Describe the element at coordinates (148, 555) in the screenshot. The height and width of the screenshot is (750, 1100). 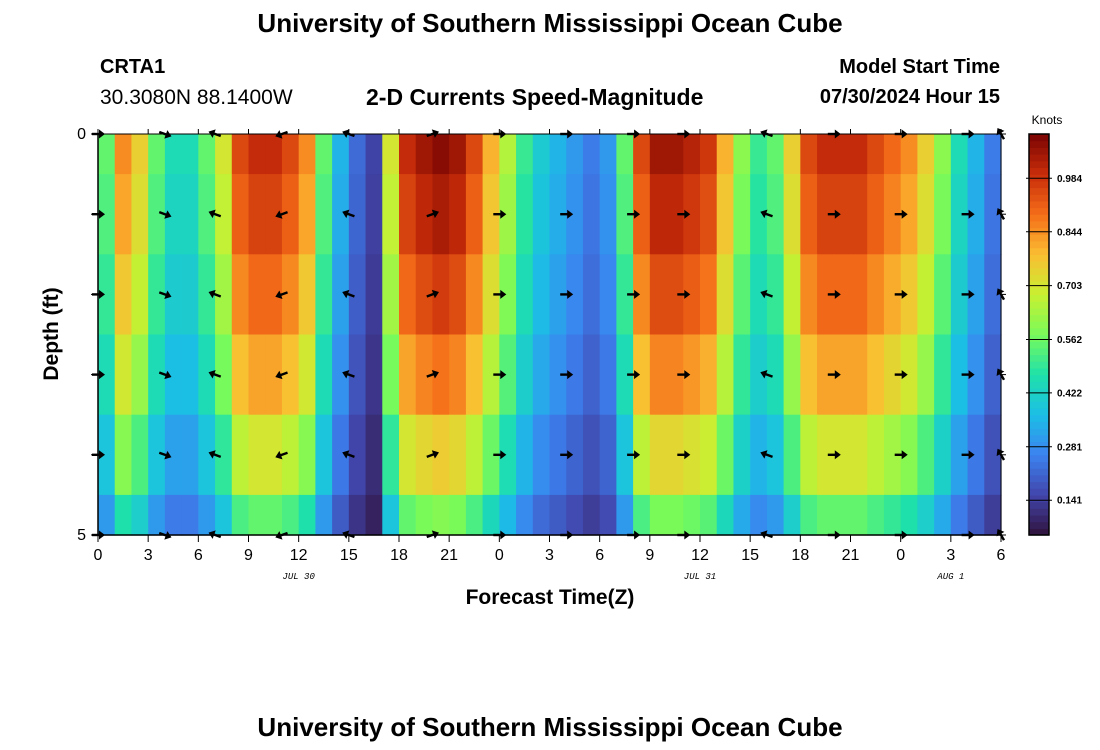
I see `x-tick-label: 3` at that location.